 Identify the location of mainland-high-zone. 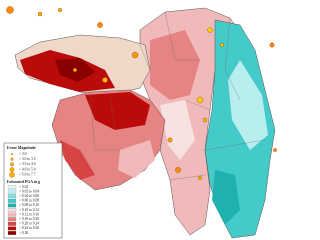
(175, 65).